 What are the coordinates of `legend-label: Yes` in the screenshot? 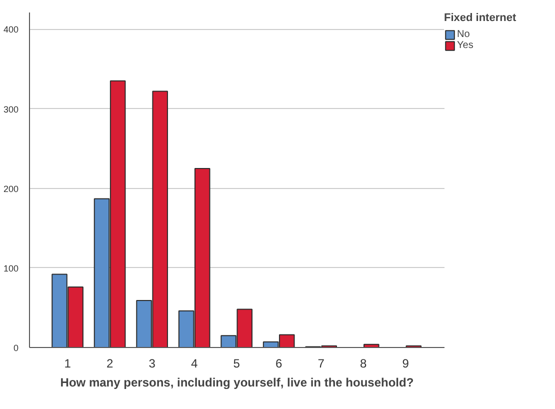 It's located at (465, 45).